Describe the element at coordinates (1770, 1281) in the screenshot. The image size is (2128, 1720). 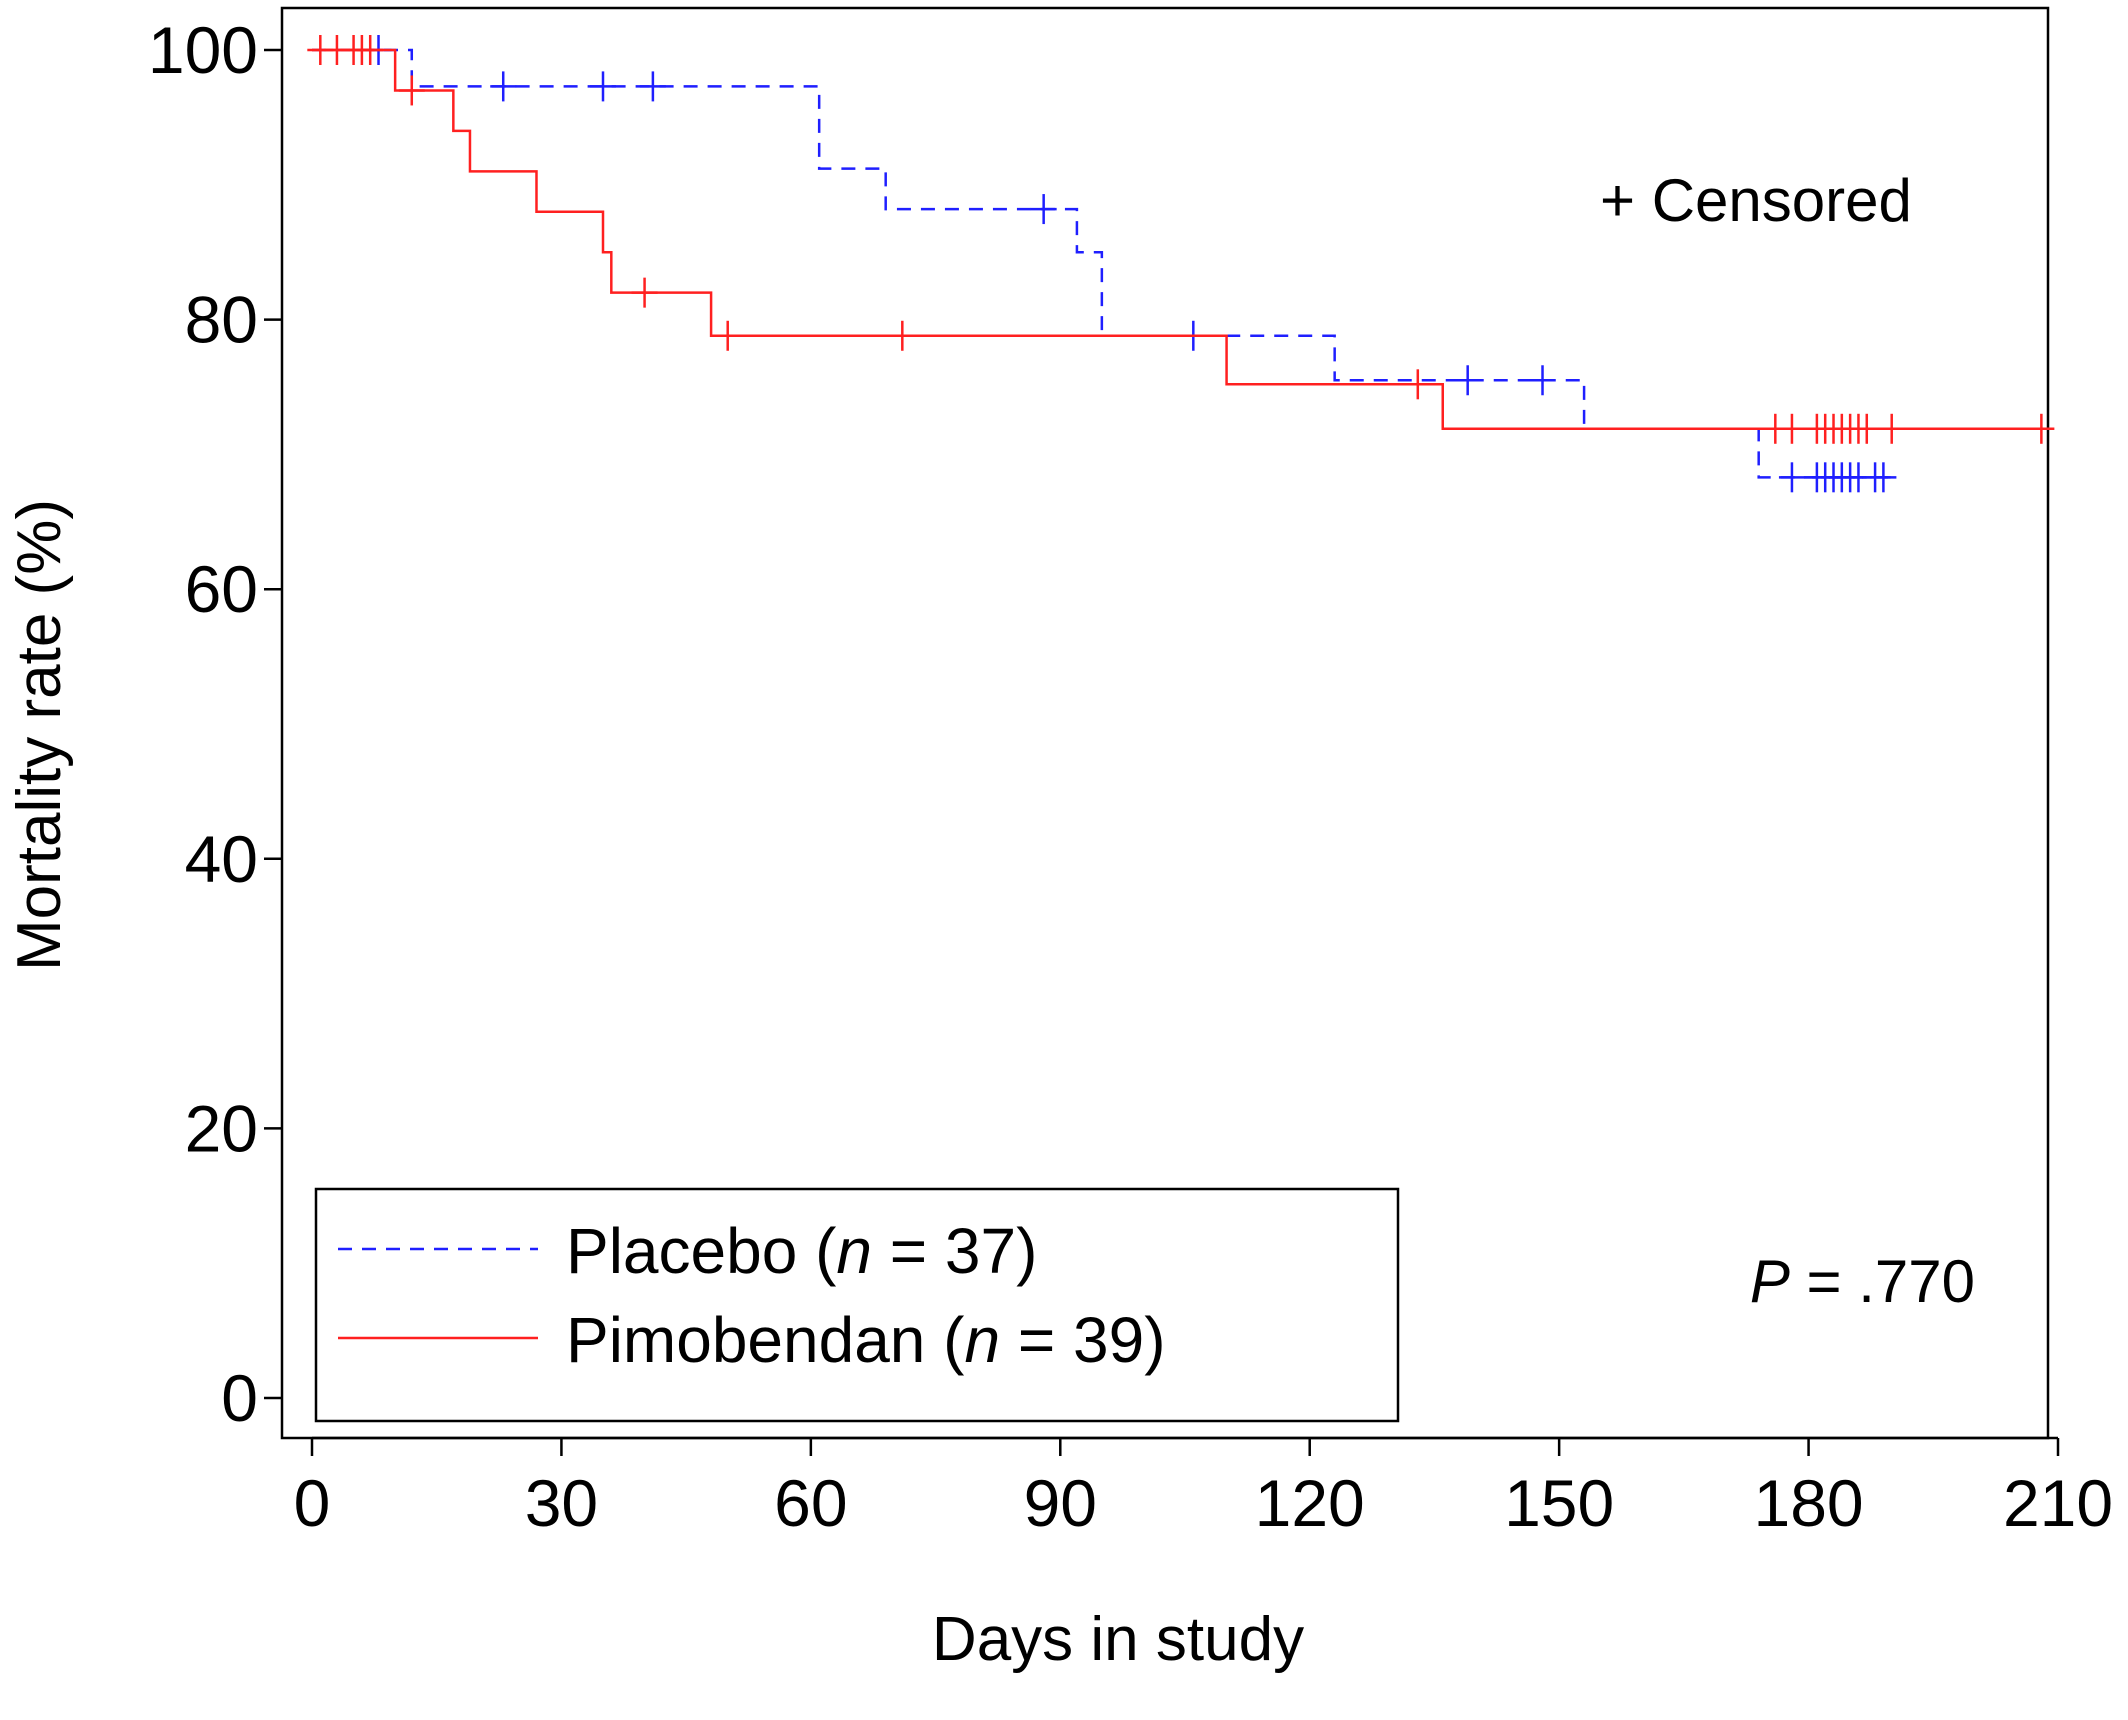
I see `p-value-label: P` at that location.